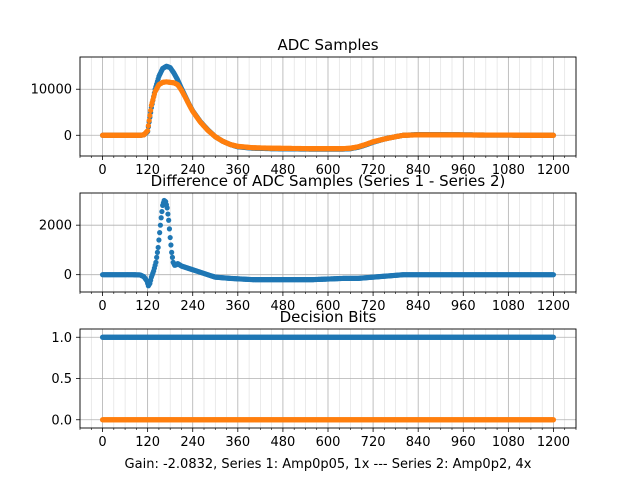 The image size is (640, 480). Describe the element at coordinates (55, 113) in the screenshot. I see `y-axis: 0 10000` at that location.